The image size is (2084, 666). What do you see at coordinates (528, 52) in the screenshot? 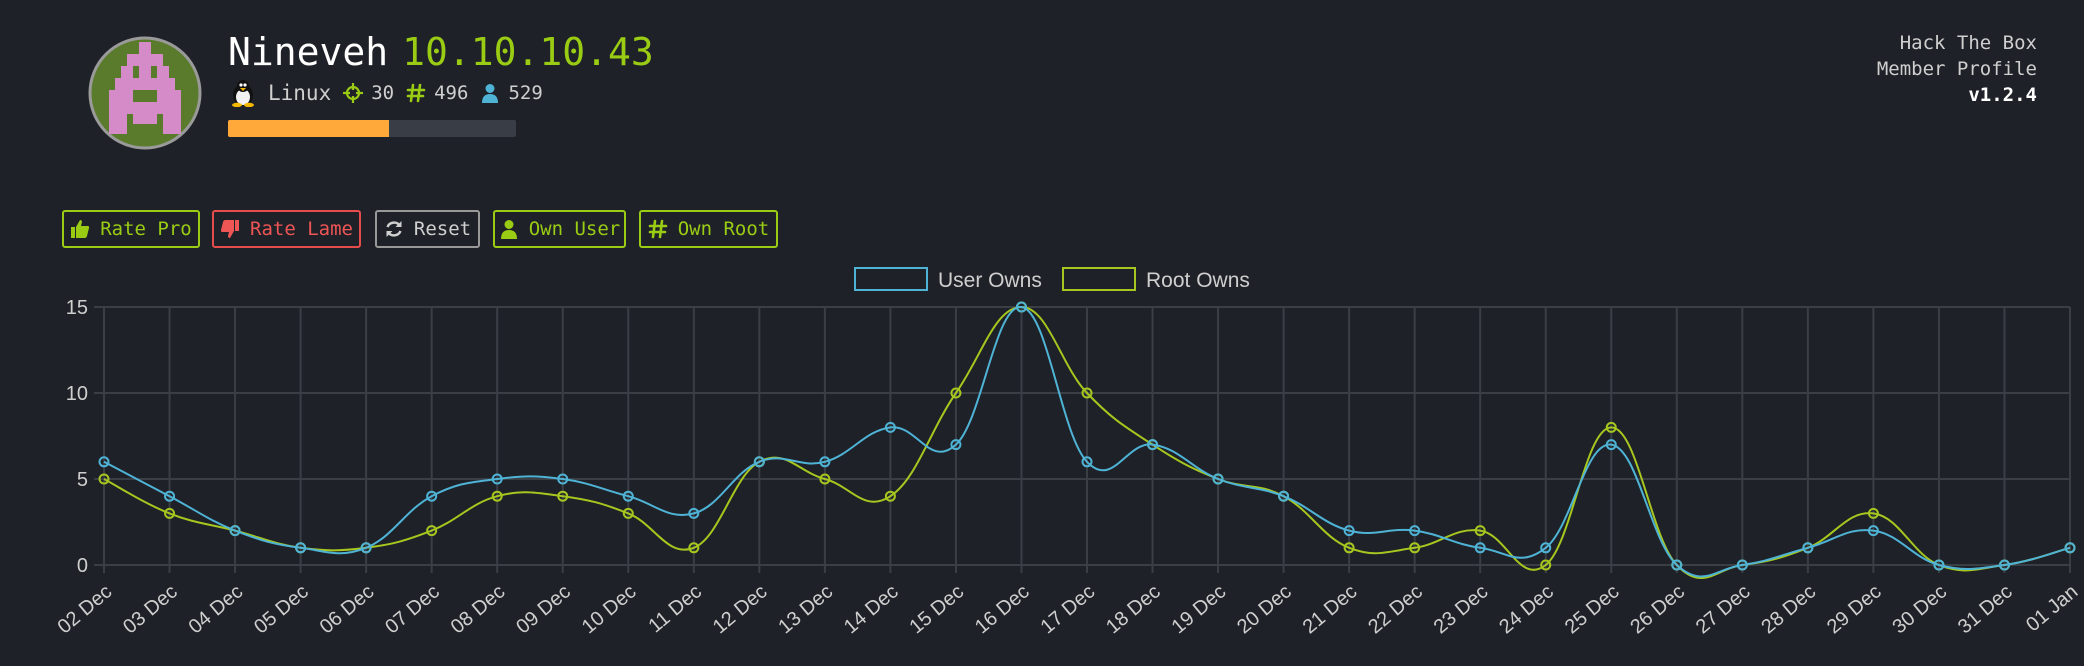
I see `machine-ip: 10.10.10.43` at bounding box center [528, 52].